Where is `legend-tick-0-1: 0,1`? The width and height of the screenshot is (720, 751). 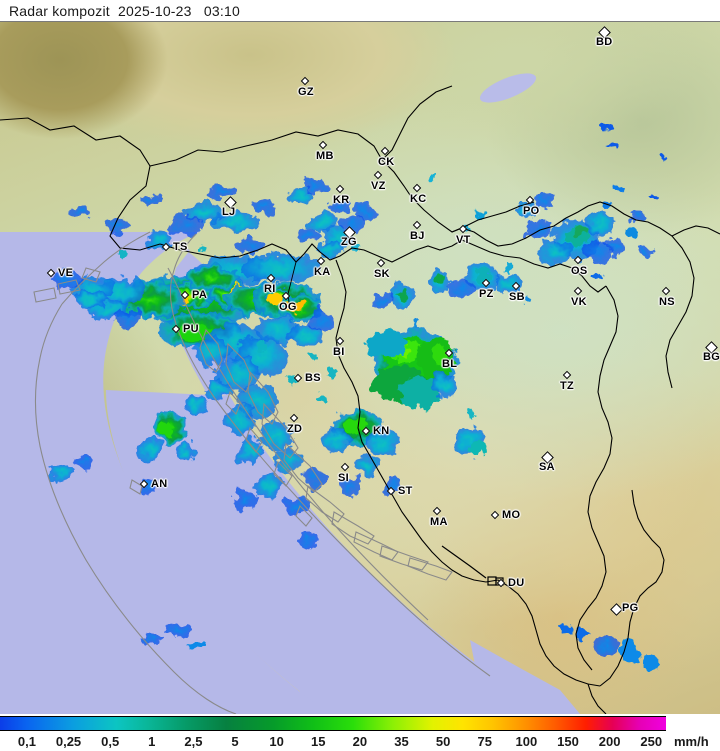
legend-tick-0-1: 0,1 is located at coordinates (26, 741).